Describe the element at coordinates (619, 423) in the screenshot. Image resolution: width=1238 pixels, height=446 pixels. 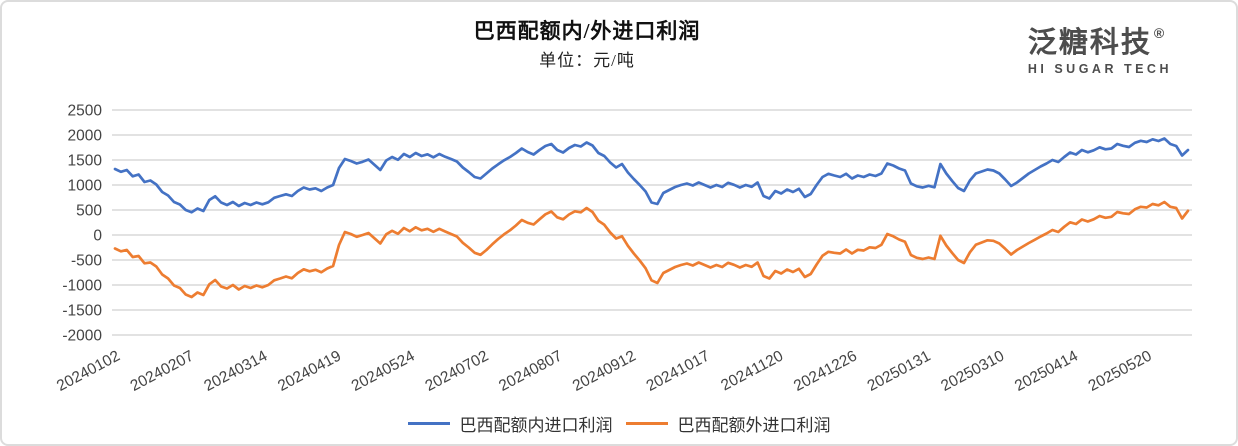
I see `chart-legend: 巴西配额内进口利润 巴西配额外进口利润` at that location.